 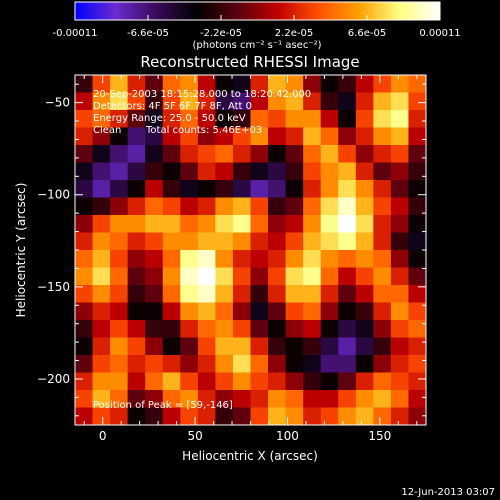 What do you see at coordinates (250, 456) in the screenshot?
I see `x-axis-label: Heliocentric X (arcsec)` at bounding box center [250, 456].